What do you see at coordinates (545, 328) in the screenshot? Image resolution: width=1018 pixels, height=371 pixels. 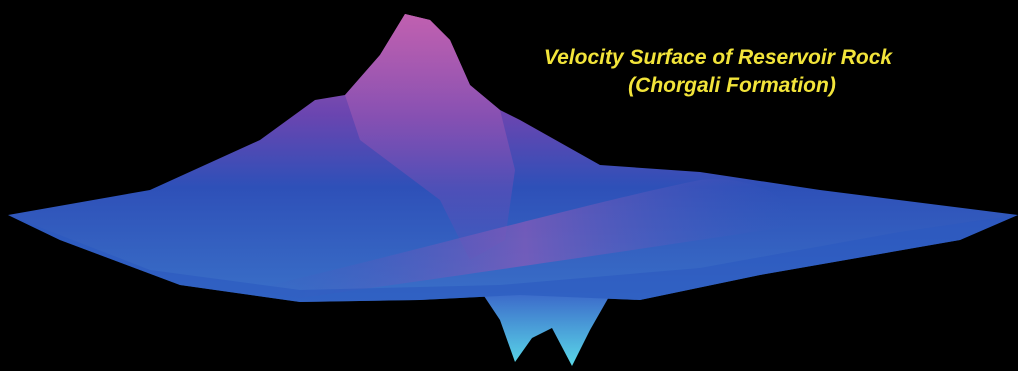 I see `trough` at bounding box center [545, 328].